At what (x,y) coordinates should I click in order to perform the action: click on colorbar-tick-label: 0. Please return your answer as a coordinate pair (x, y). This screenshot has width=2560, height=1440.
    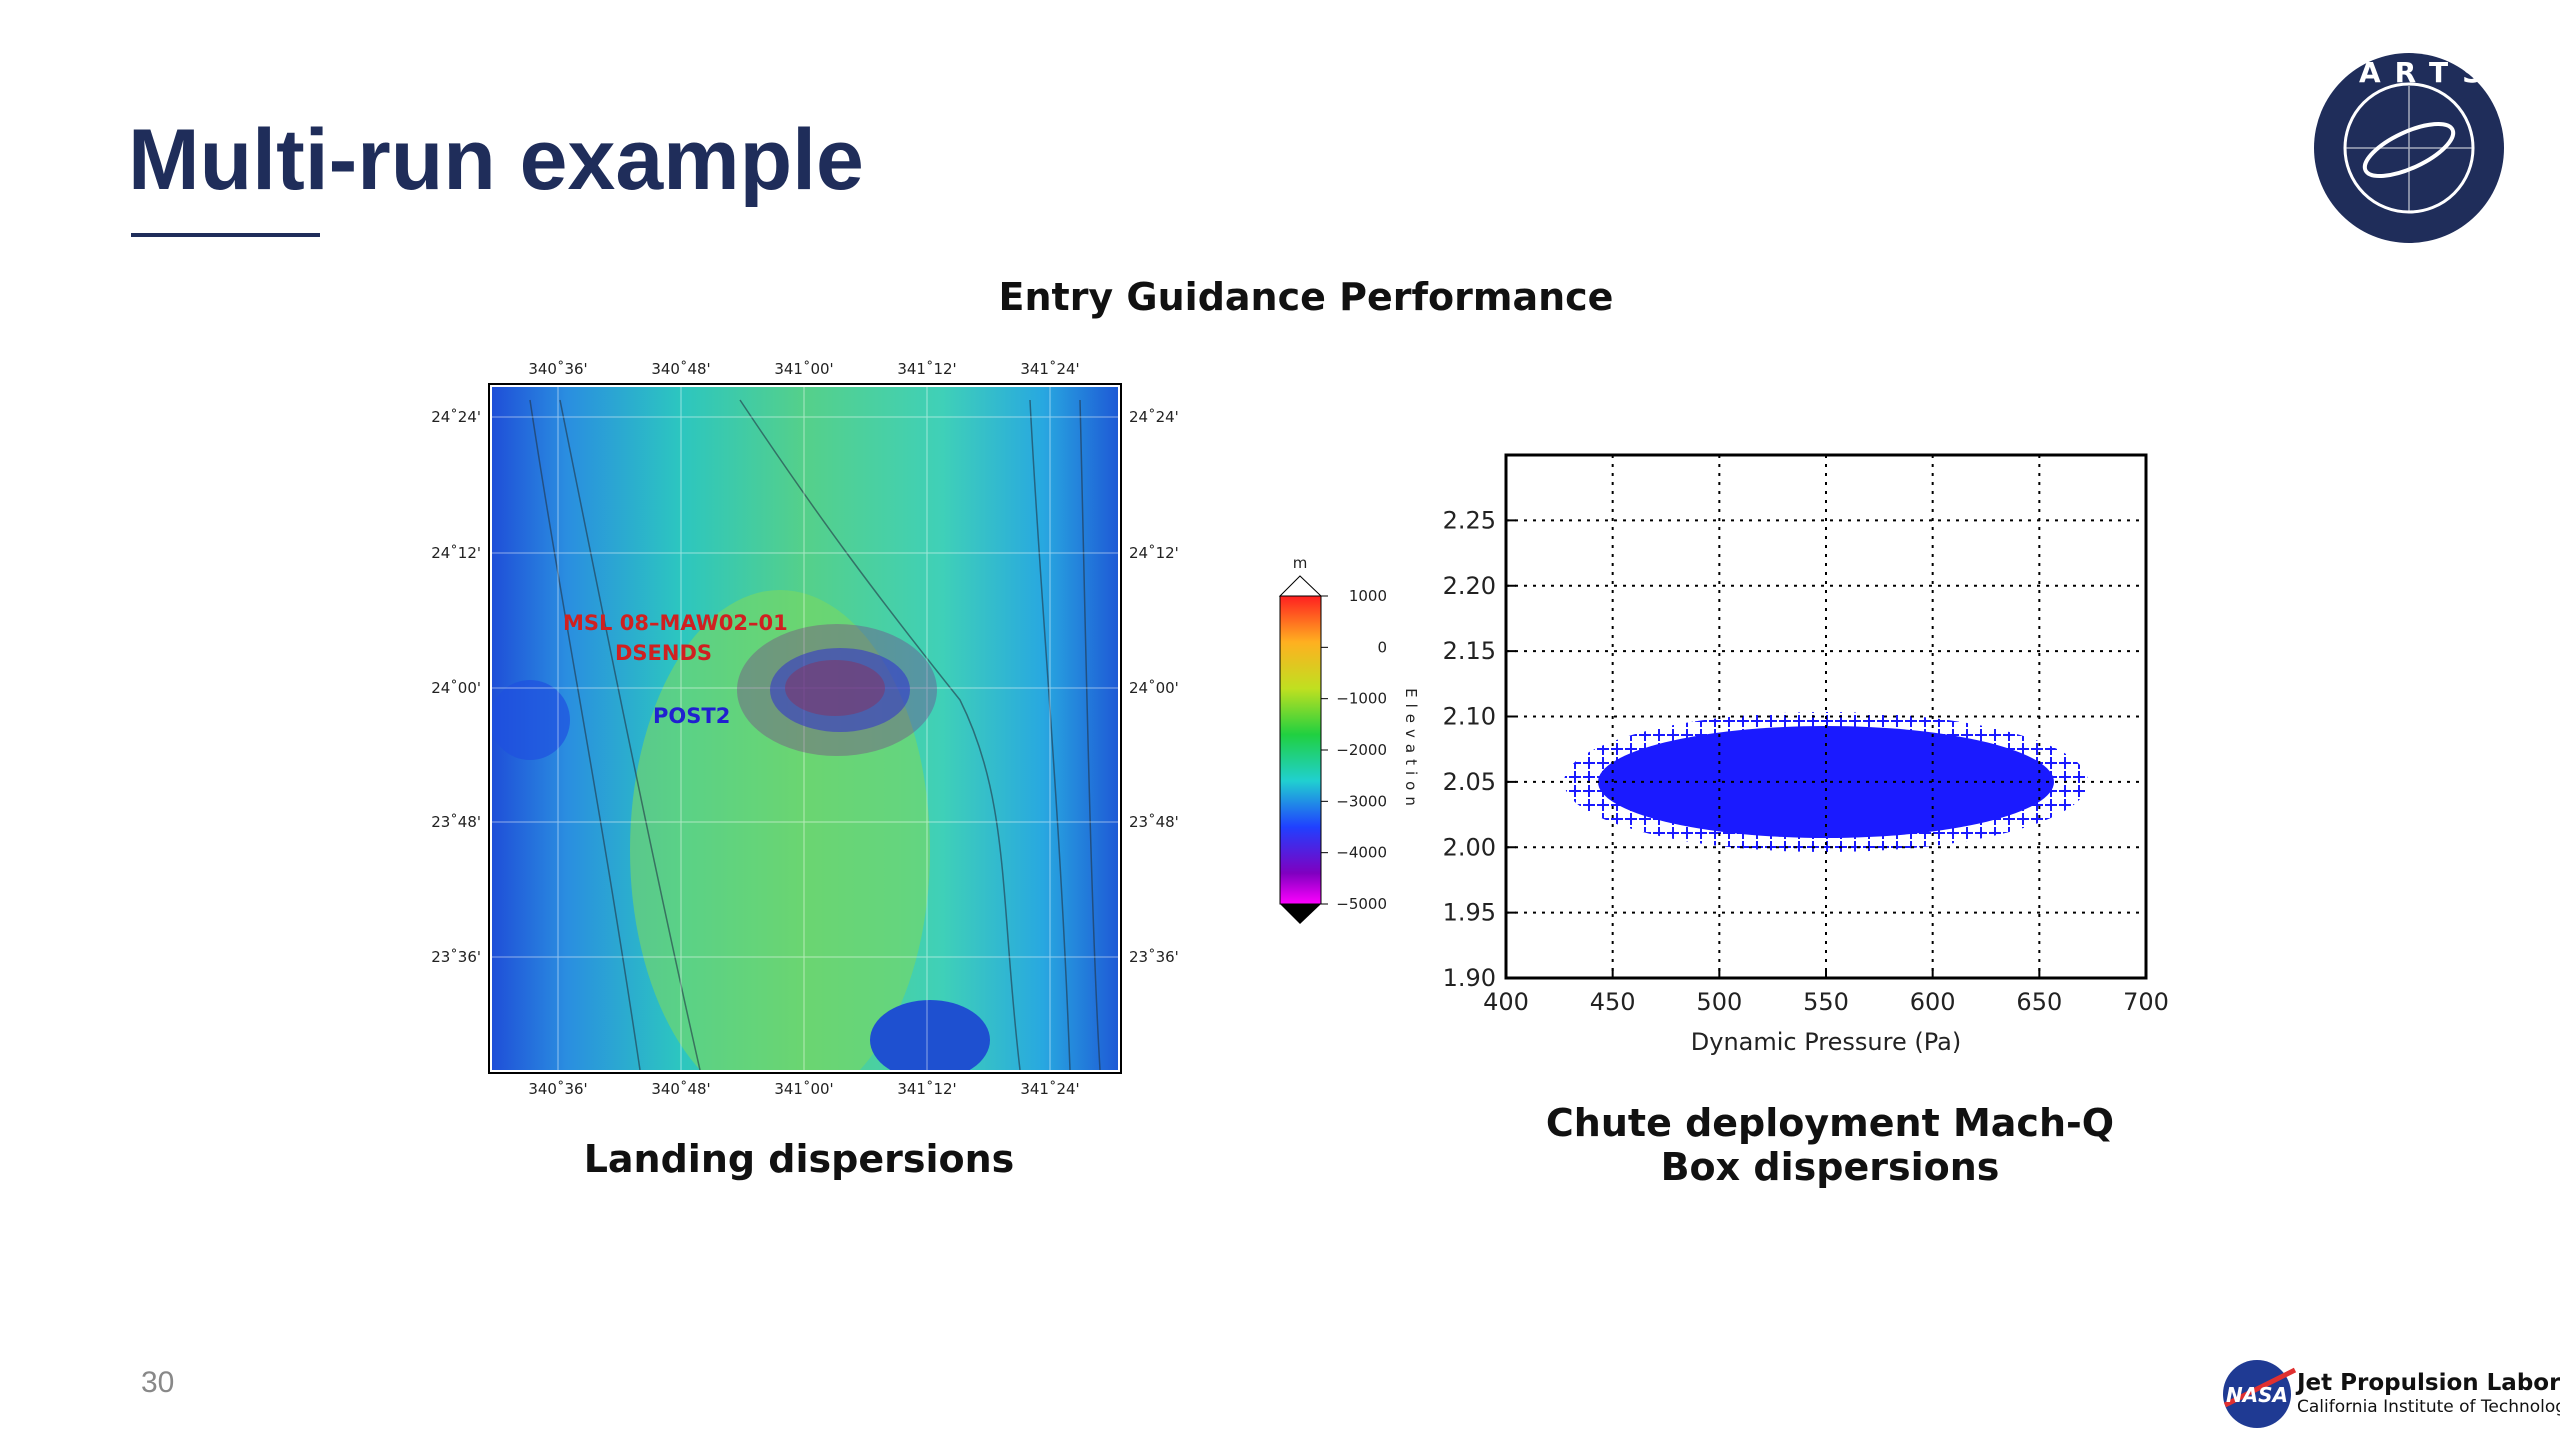
    Looking at the image, I should click on (1382, 647).